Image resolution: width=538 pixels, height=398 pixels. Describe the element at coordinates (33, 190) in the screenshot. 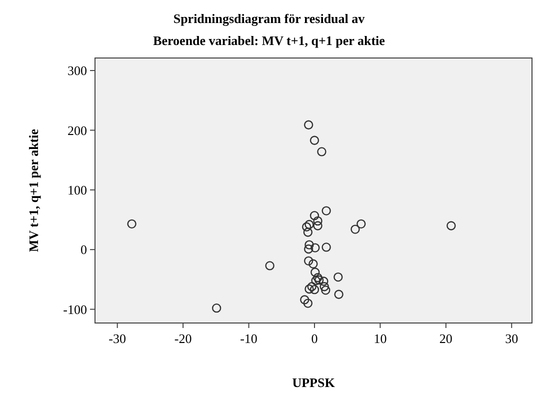

I see `y-axis-title: MV t+1, q+1 per aktie` at that location.